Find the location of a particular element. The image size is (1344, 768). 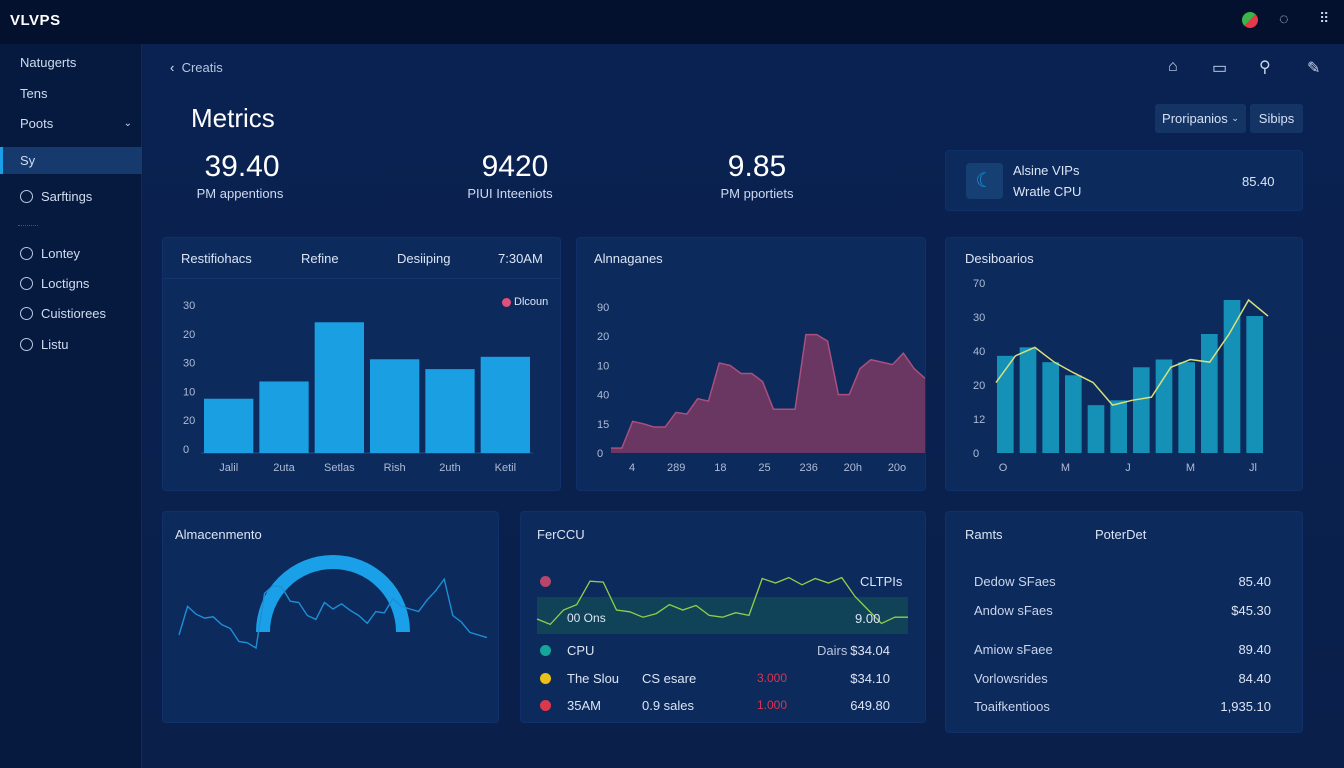

kpi-value: 9.85 is located at coordinates (757, 166).